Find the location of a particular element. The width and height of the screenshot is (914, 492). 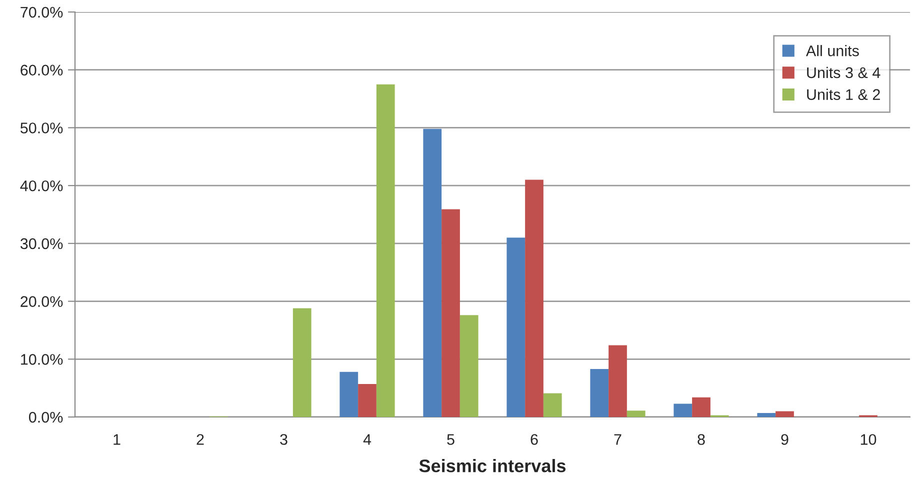

x-tick-label: 8 is located at coordinates (701, 439).